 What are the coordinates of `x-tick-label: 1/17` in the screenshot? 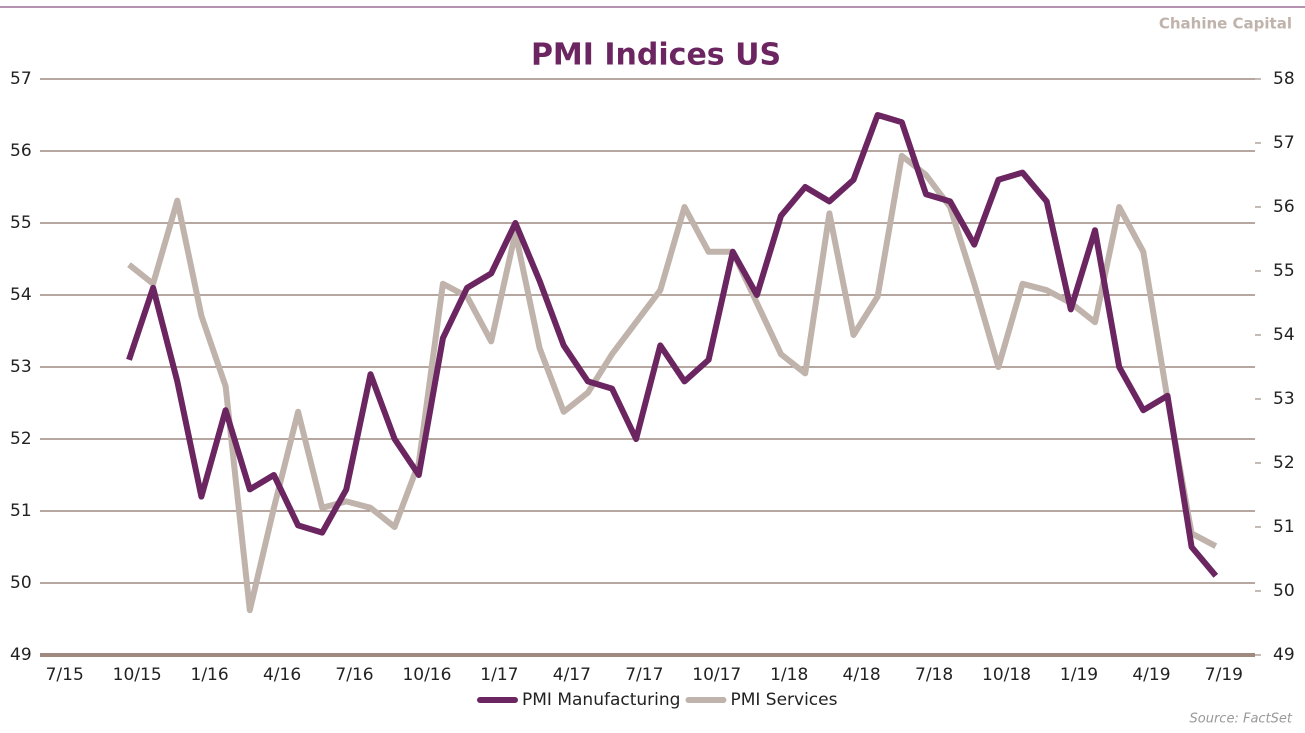 It's located at (499, 675).